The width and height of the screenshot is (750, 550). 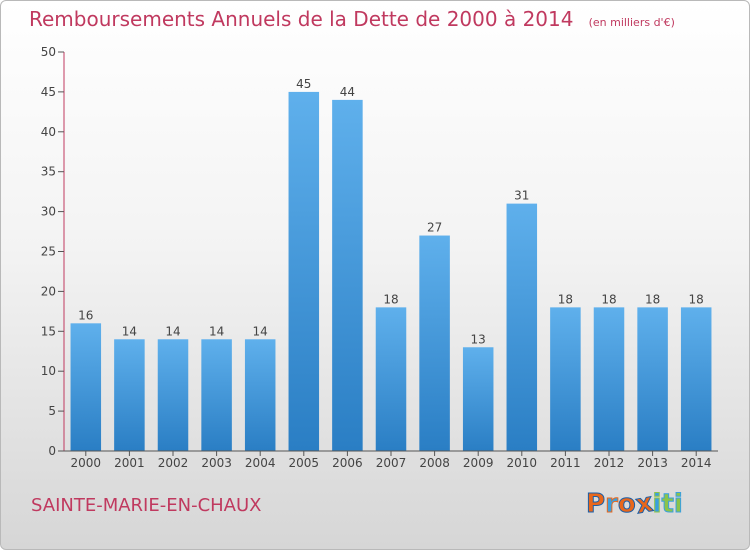 I want to click on bar-2014, so click(x=696, y=379).